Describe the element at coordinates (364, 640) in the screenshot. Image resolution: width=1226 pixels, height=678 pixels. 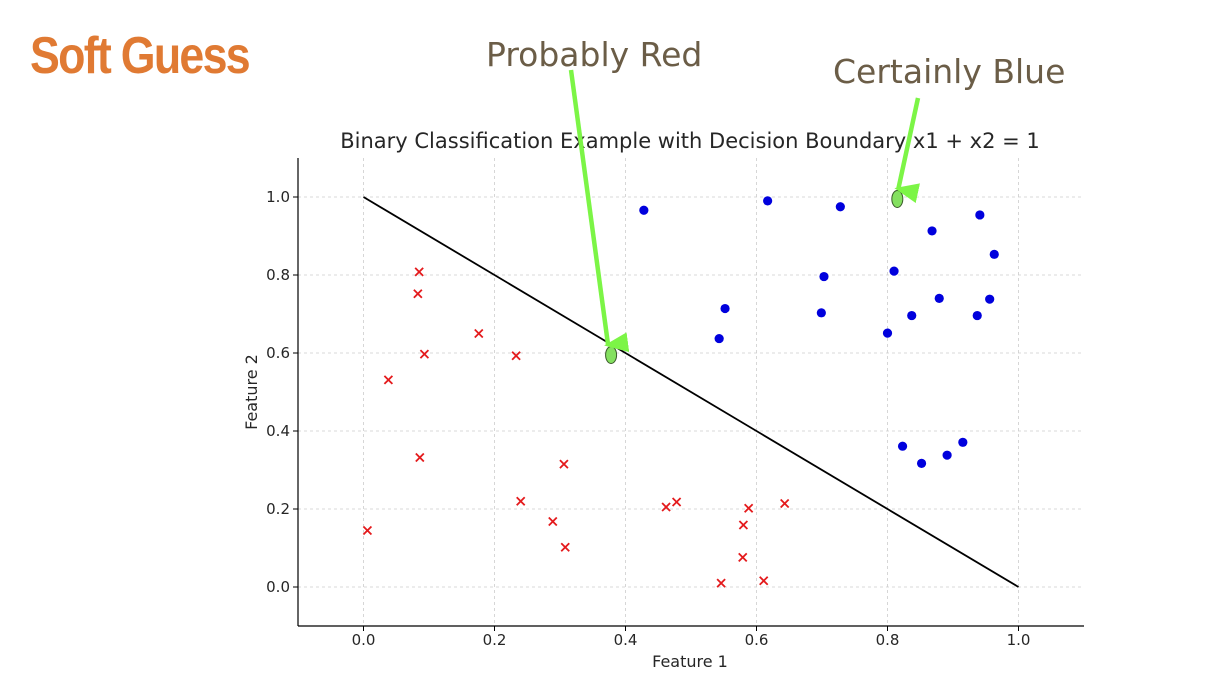
I see `x-tick-label: 0.0` at that location.